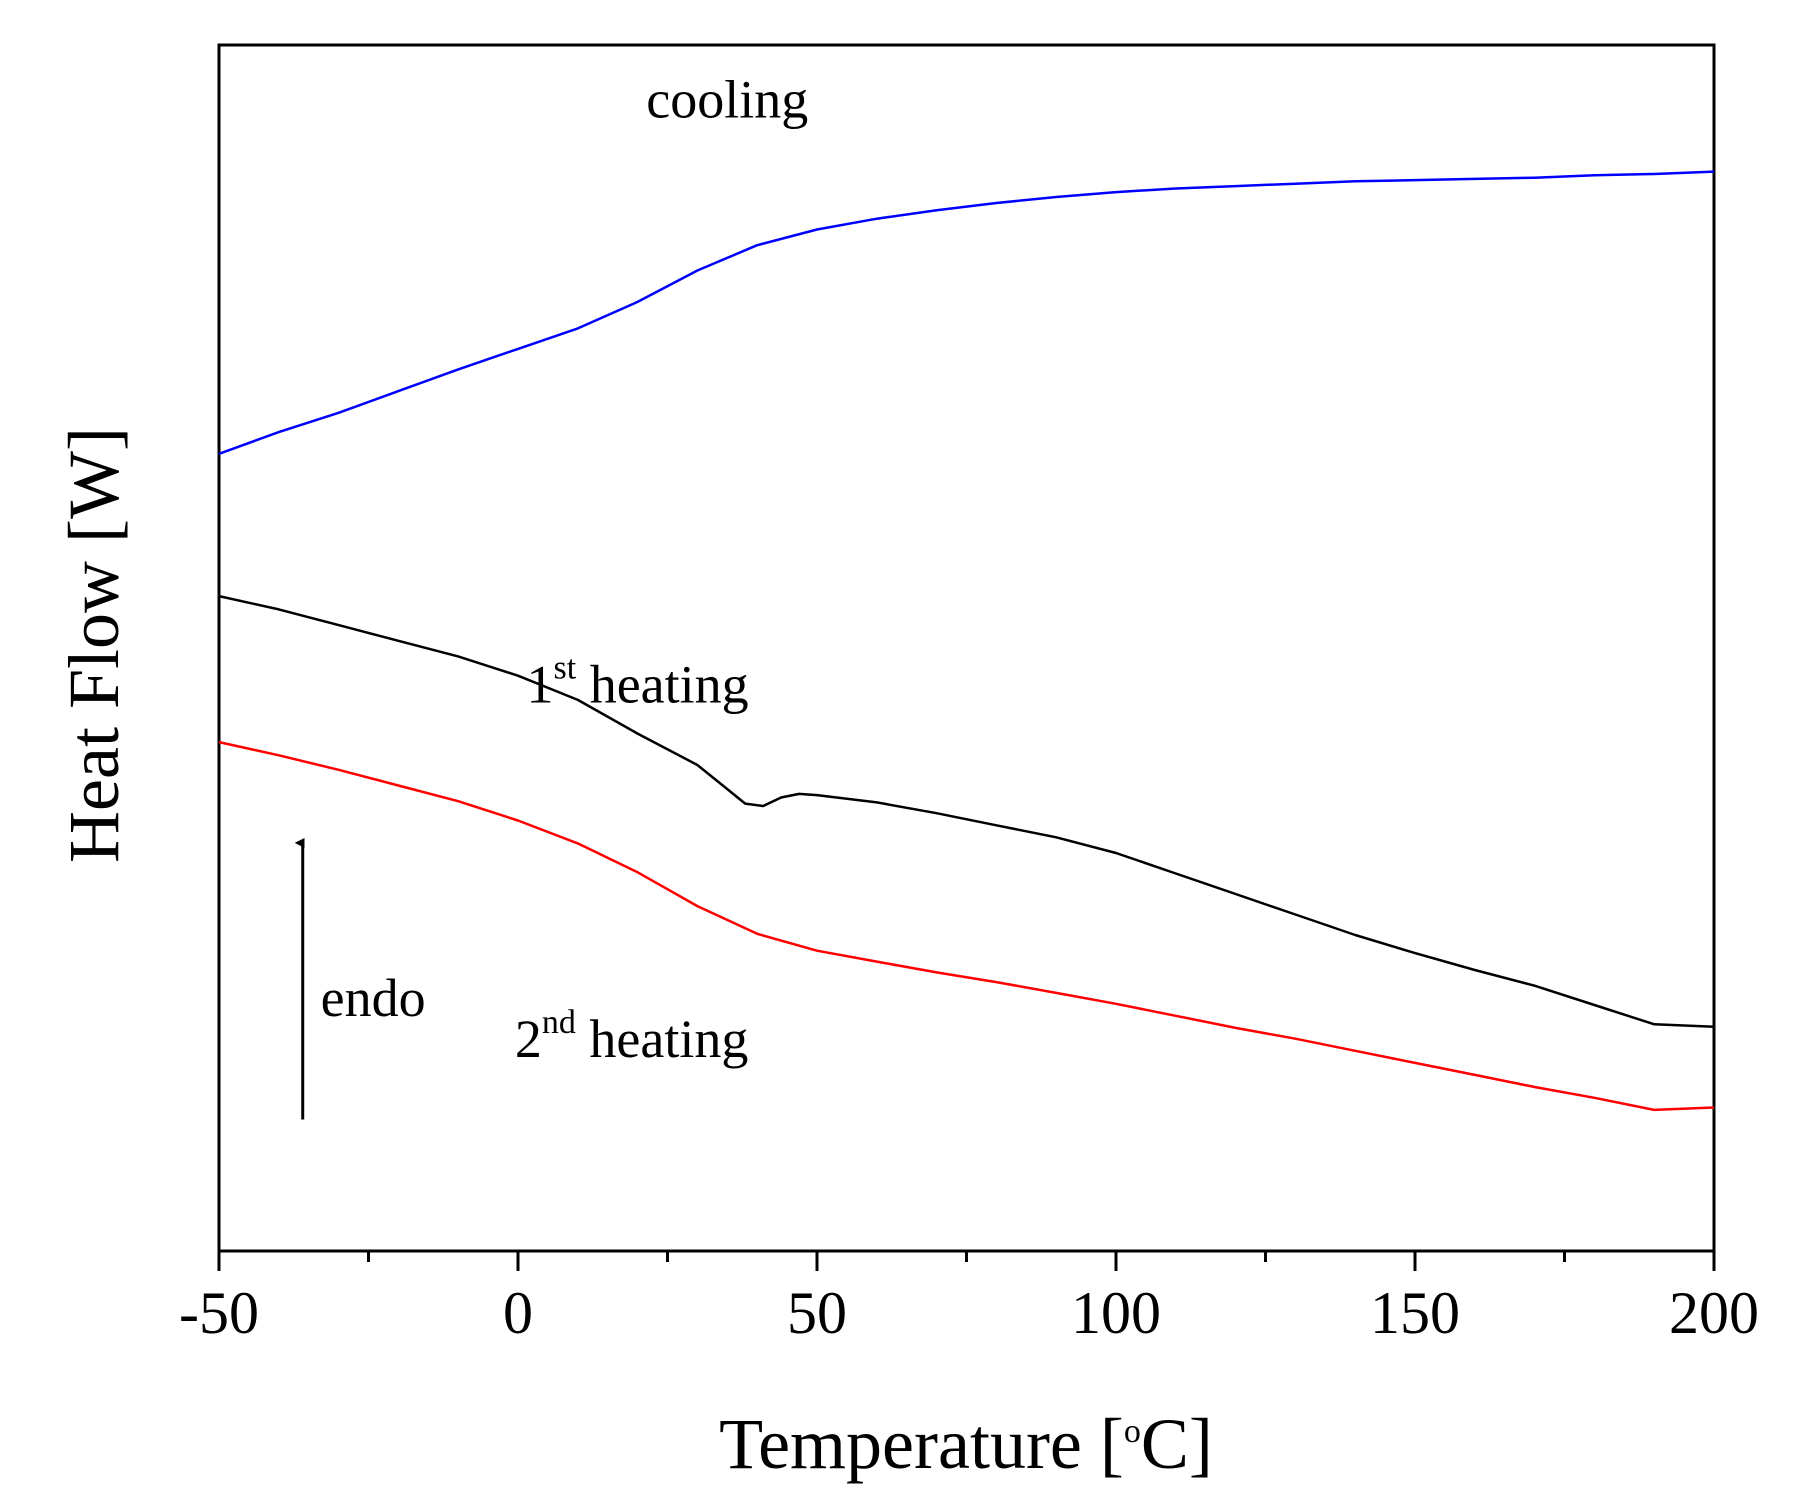 The height and width of the screenshot is (1502, 1794). Describe the element at coordinates (565, 667) in the screenshot. I see `first-heating-label-sup: st` at that location.